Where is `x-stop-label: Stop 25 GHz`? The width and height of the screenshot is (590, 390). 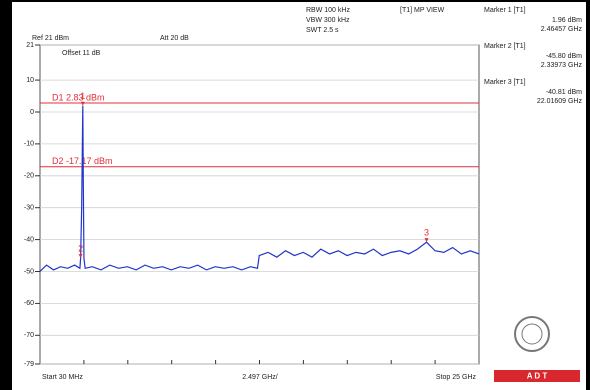 x-stop-label: Stop 25 GHz is located at coordinates (456, 377).